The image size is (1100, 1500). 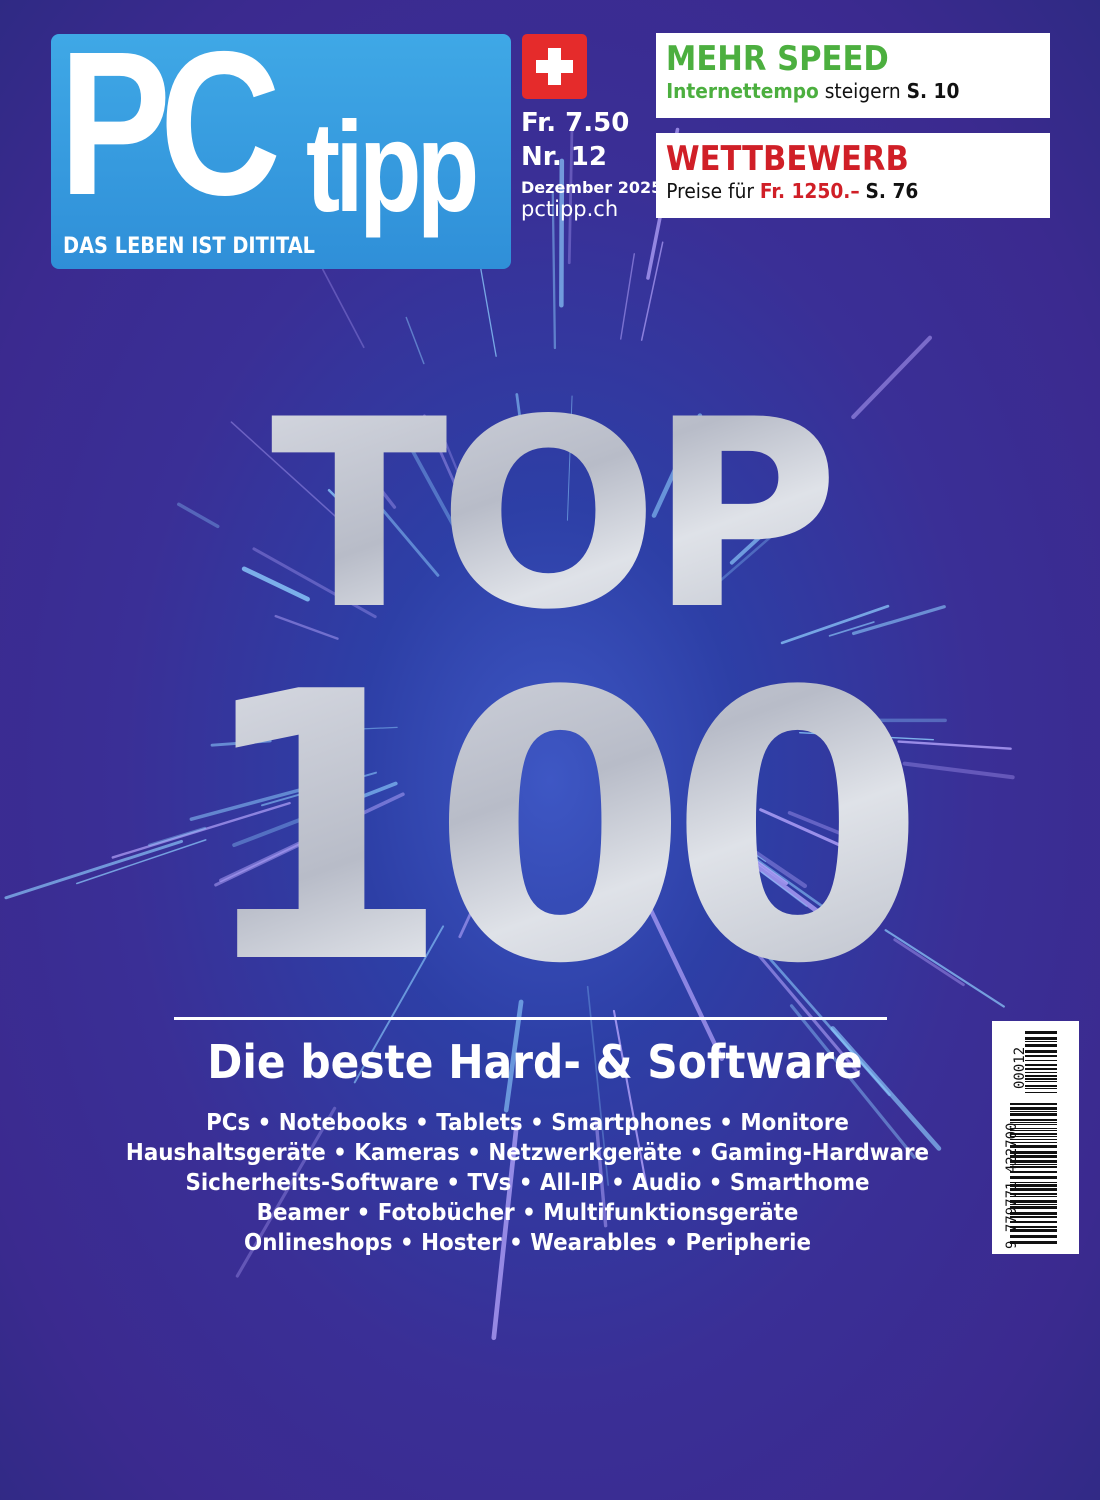 I want to click on teaser-speed: MEHR SPEED Internettempo steigern S. 10, so click(x=853, y=75).